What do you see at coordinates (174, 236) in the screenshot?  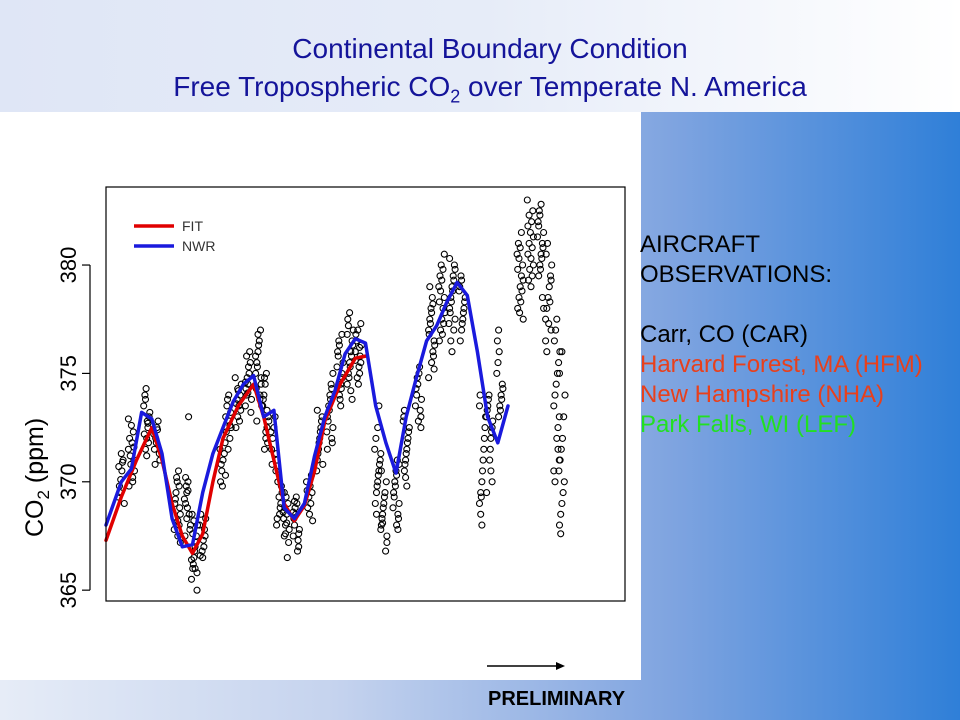 I see `chart-legend: FIT NWR` at bounding box center [174, 236].